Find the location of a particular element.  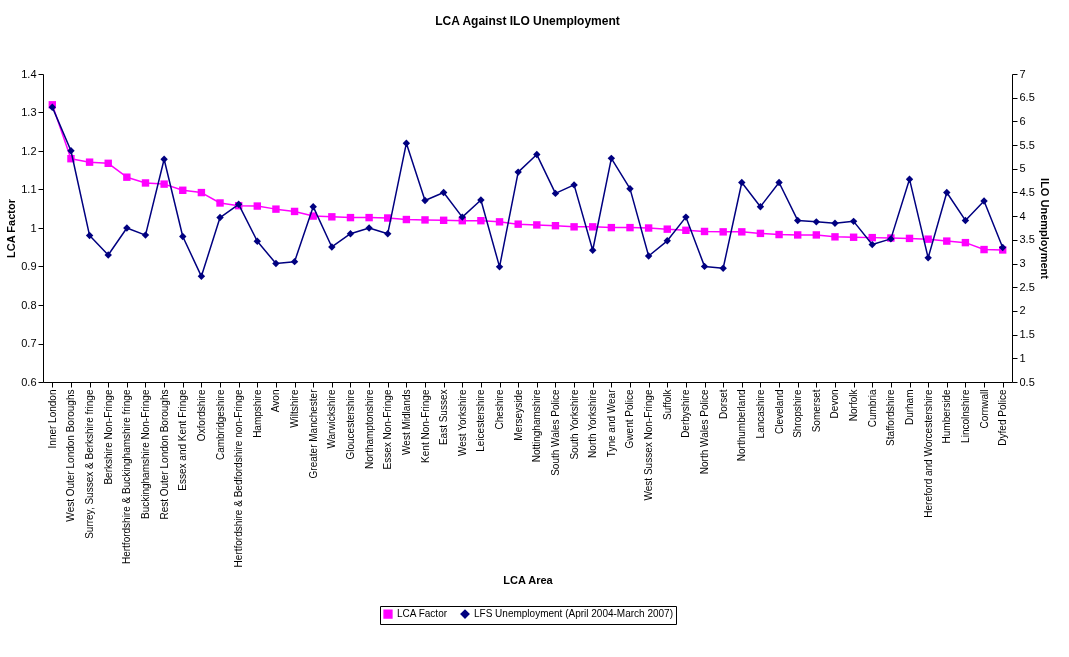

y2-tick-label: 6 is located at coordinates (1022, 120).